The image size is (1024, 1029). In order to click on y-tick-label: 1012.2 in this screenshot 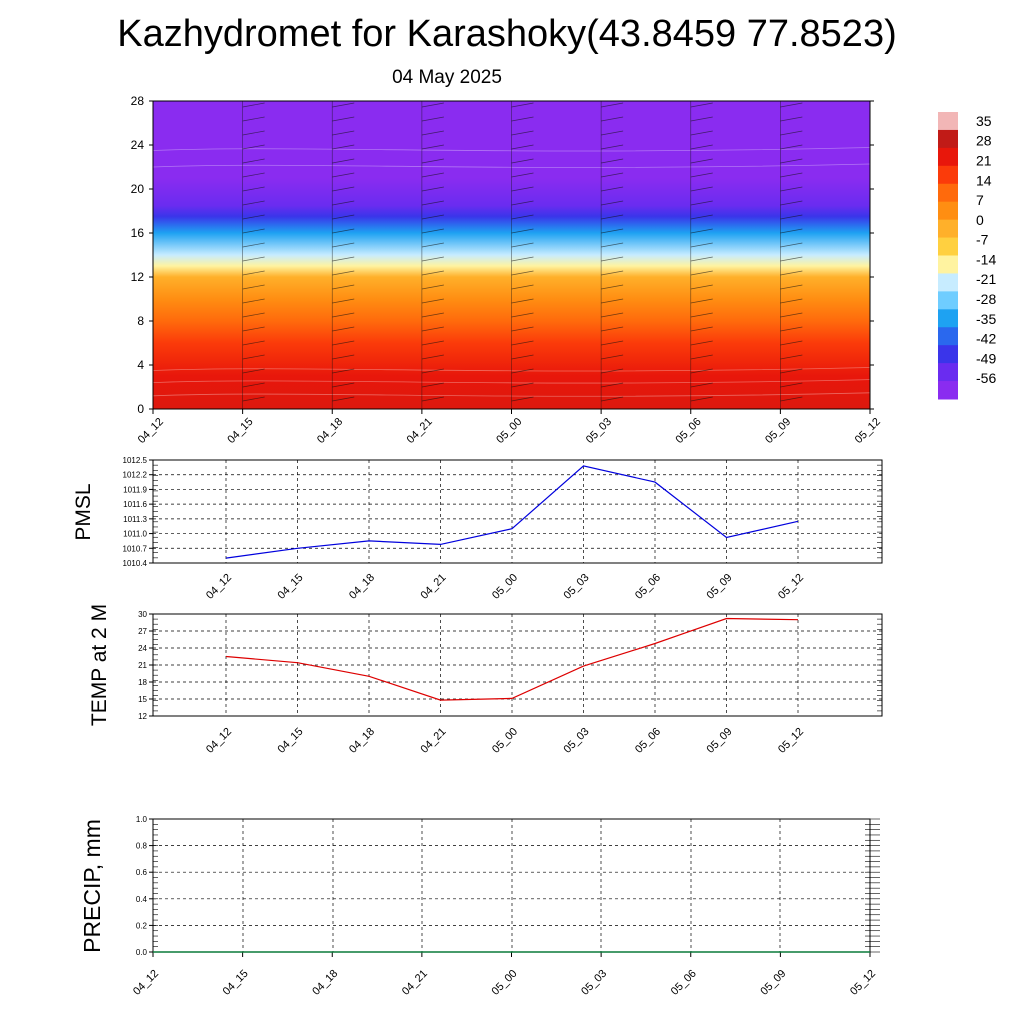, I will do `click(135, 475)`.